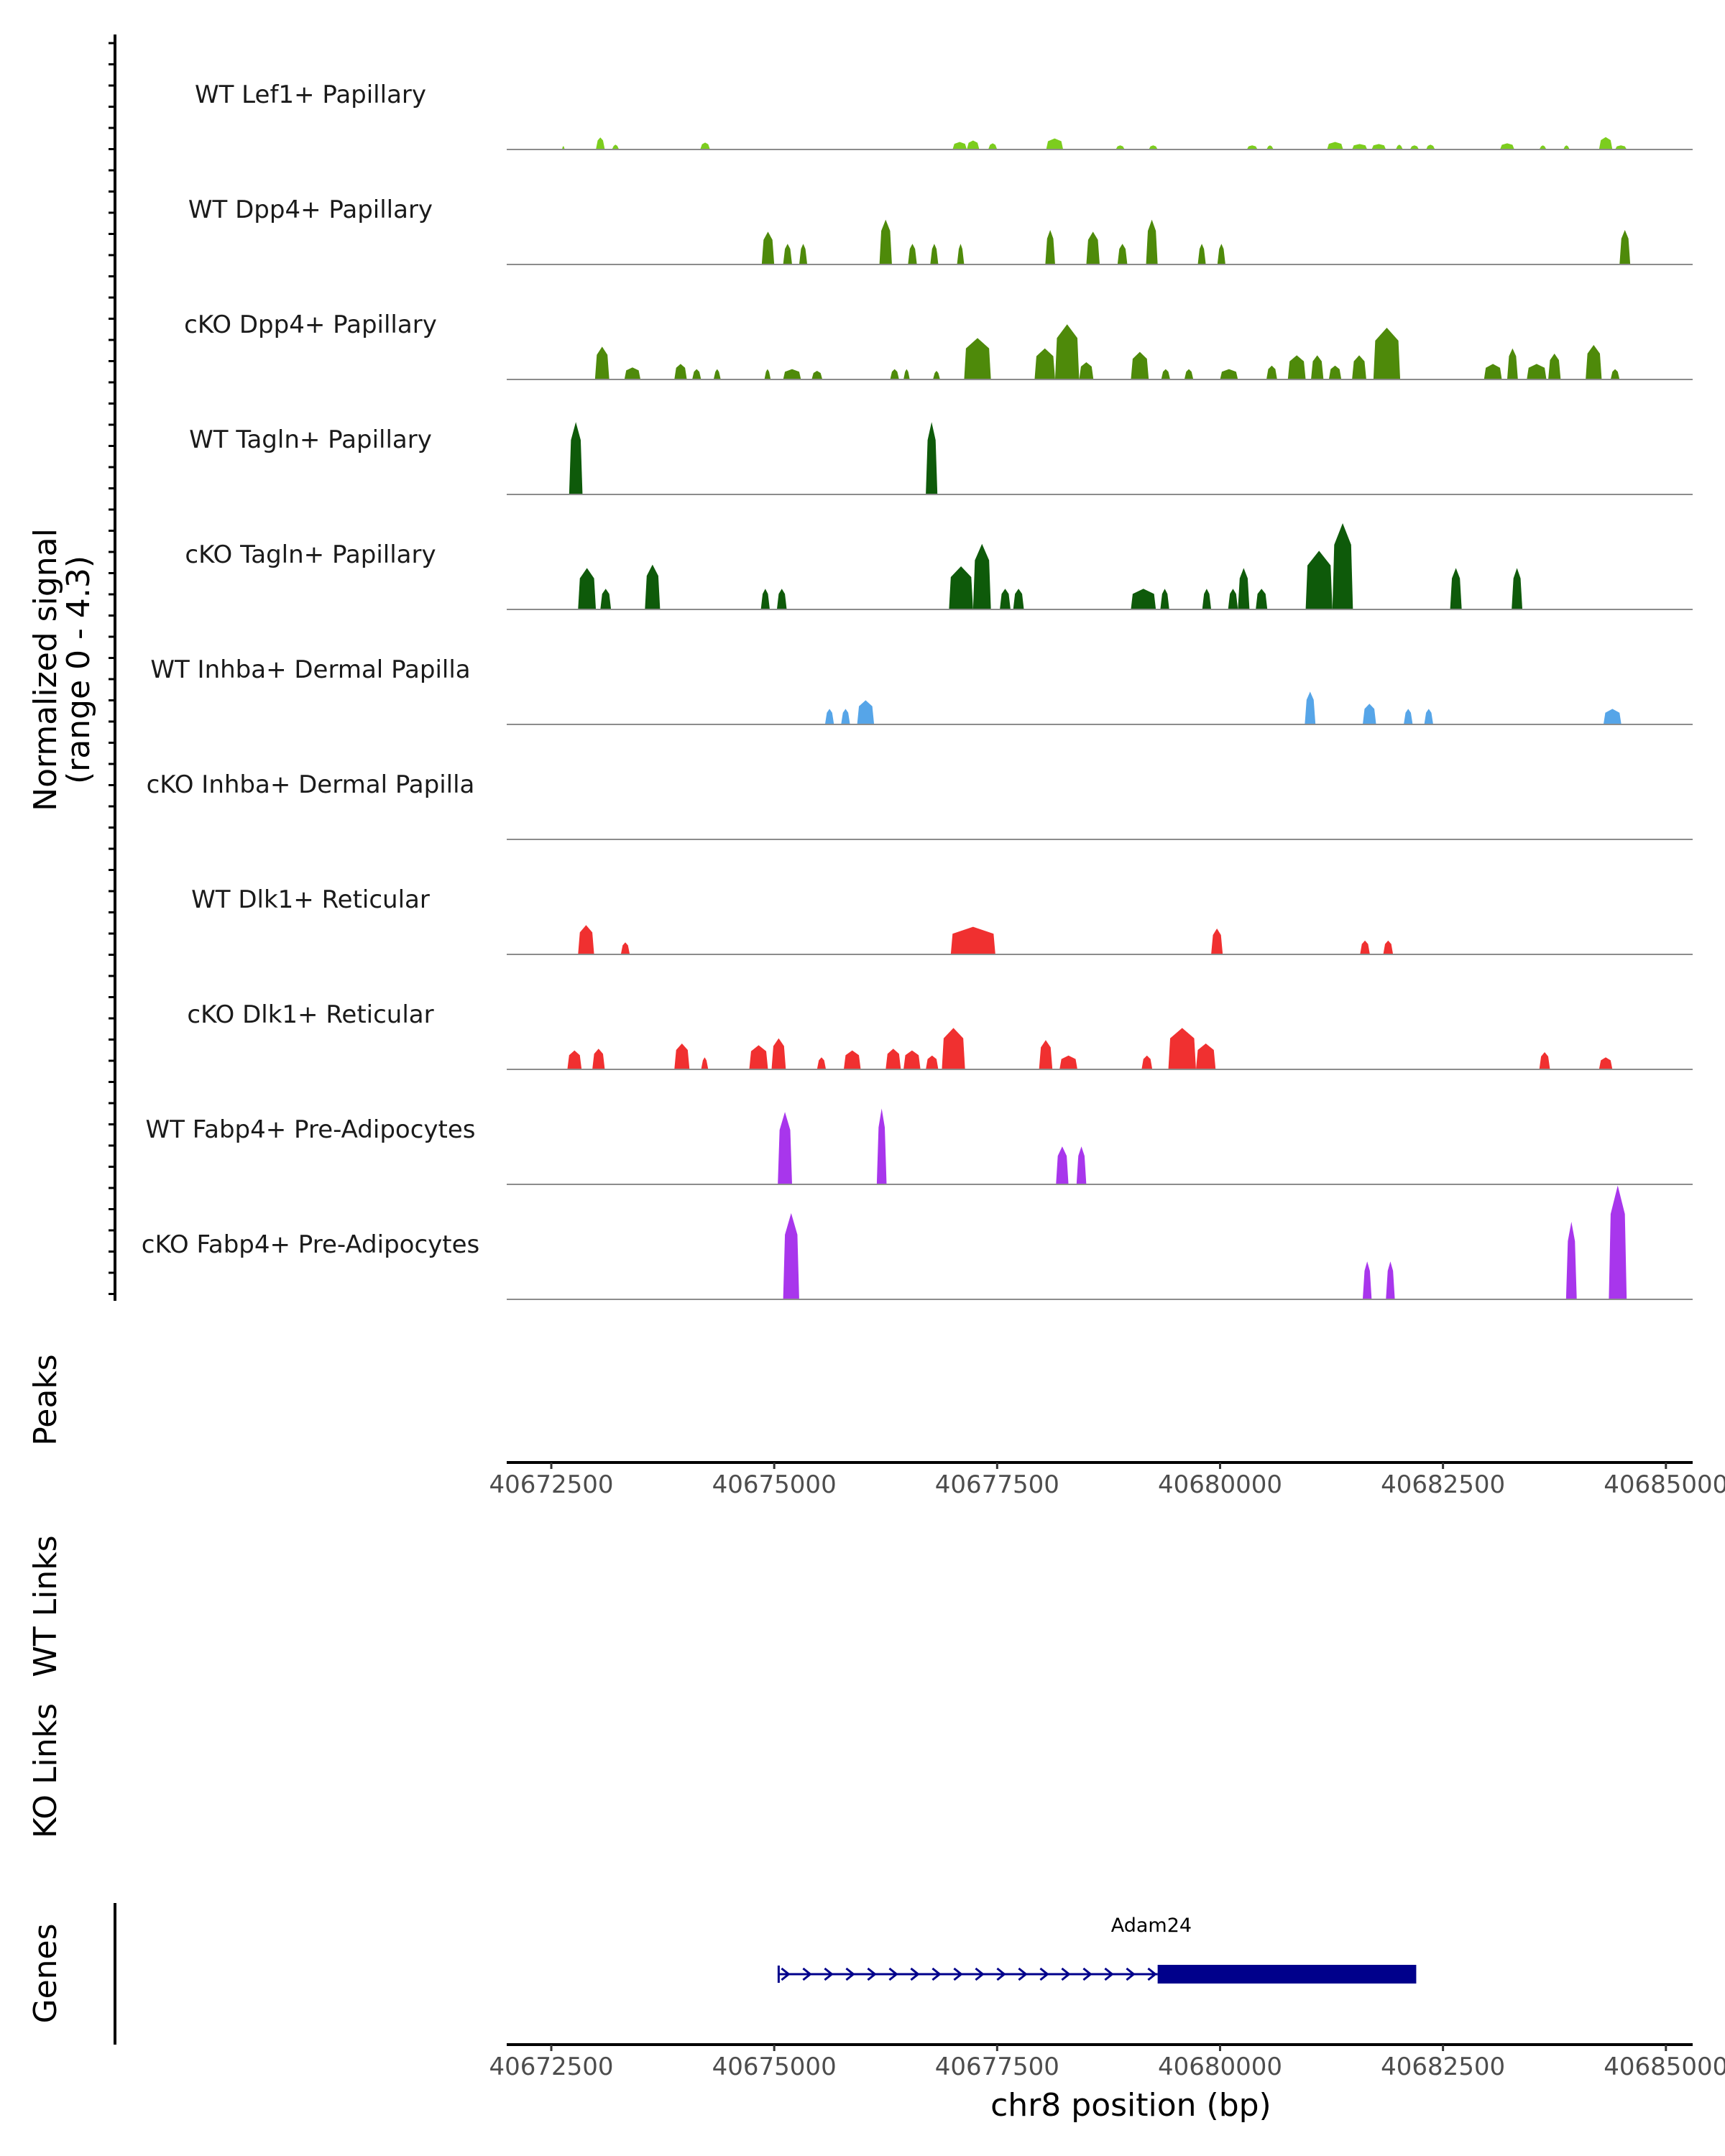 The height and width of the screenshot is (2156, 1725). I want to click on track: cKO Fabp4+ Pre-Adipocytes, so click(917, 1242).